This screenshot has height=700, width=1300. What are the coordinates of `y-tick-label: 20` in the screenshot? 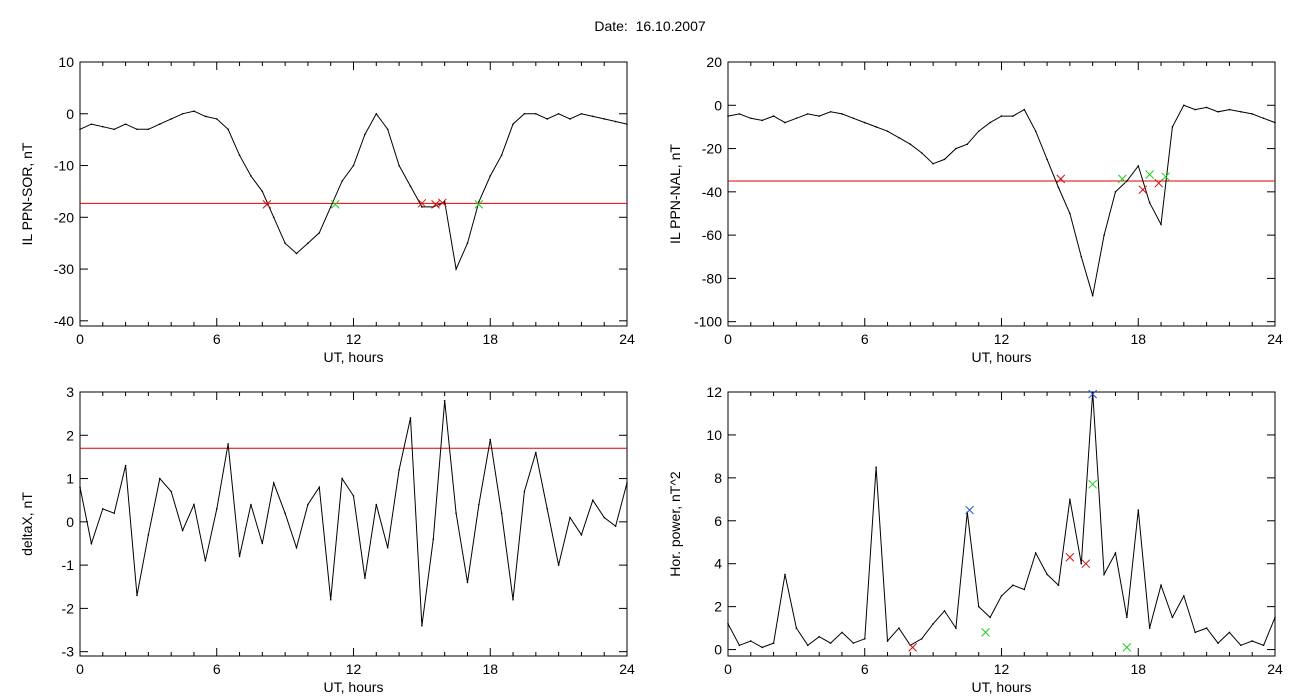 It's located at (714, 62).